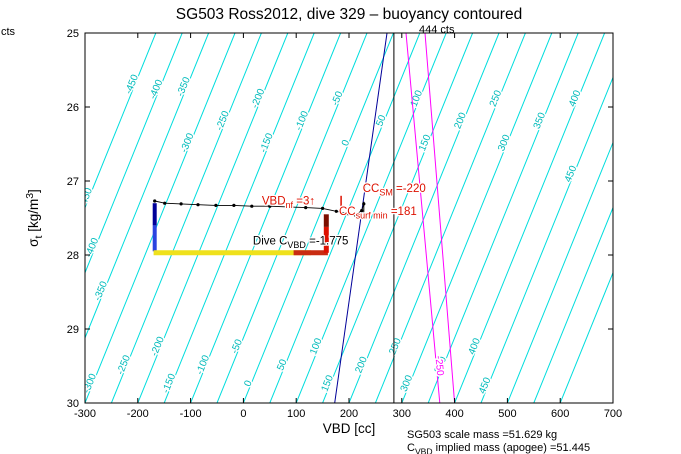 The image size is (681, 454). I want to click on x-tick-label: 400, so click(454, 414).